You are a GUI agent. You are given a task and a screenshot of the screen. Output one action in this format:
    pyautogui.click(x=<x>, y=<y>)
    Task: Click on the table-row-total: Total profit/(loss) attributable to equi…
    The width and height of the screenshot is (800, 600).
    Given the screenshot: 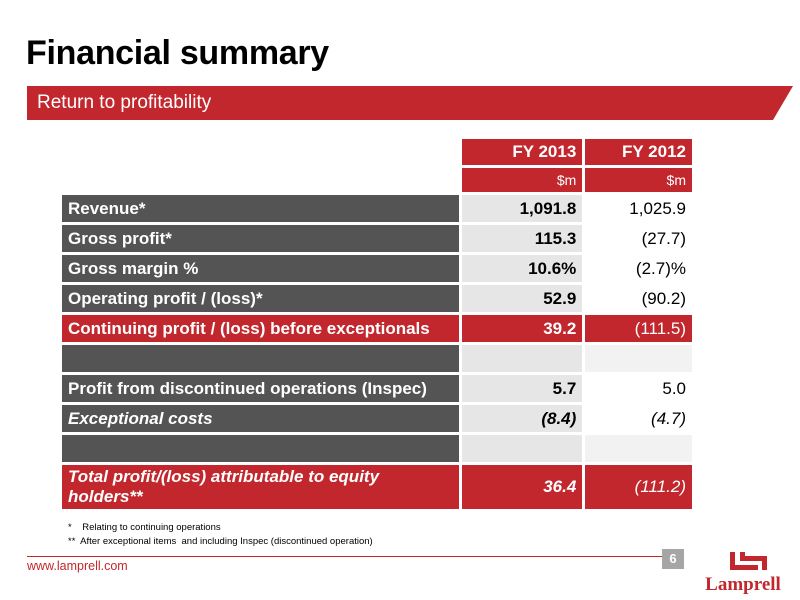 What is the action you would take?
    pyautogui.click(x=377, y=487)
    